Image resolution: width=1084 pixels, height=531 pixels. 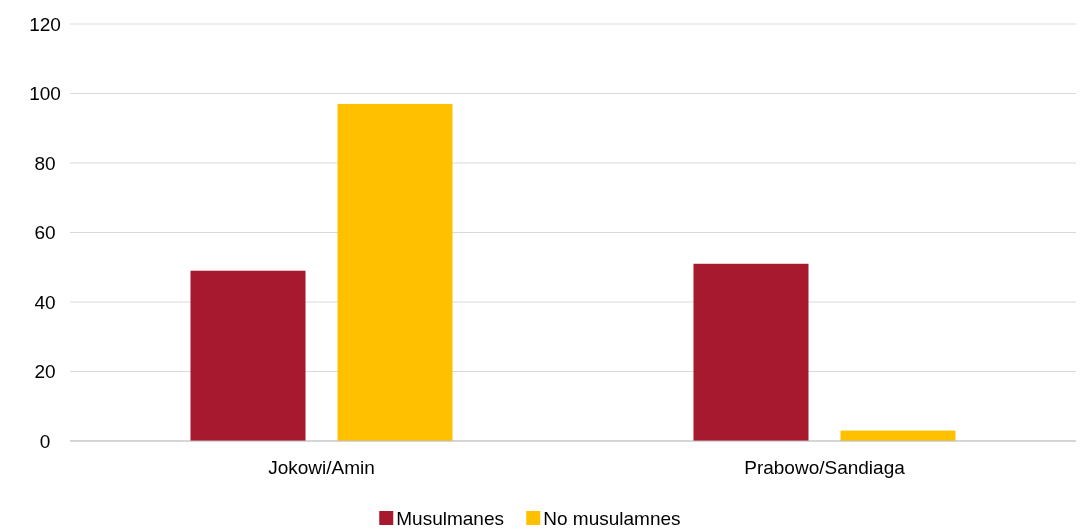 What do you see at coordinates (612, 518) in the screenshot?
I see `legend-label: No musulamnes` at bounding box center [612, 518].